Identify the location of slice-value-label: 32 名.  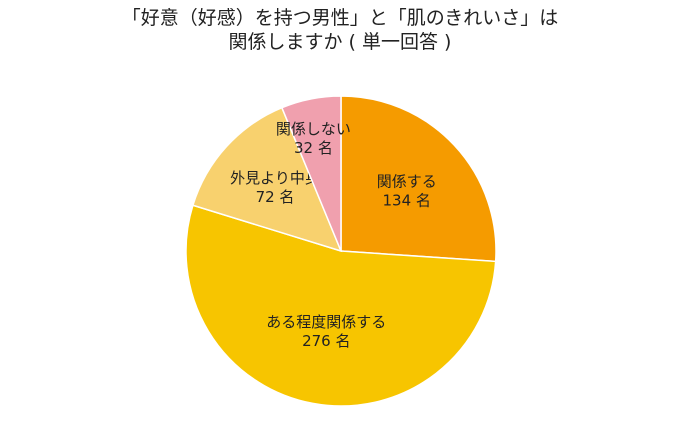
(313, 148).